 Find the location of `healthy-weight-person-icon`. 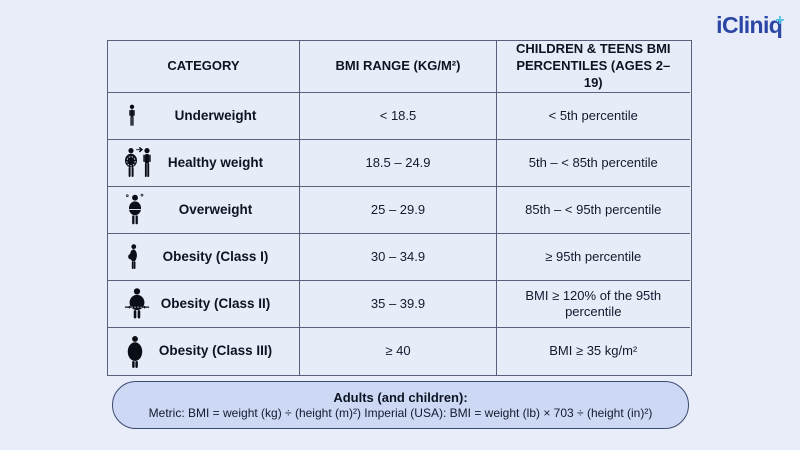

healthy-weight-person-icon is located at coordinates (141, 163).